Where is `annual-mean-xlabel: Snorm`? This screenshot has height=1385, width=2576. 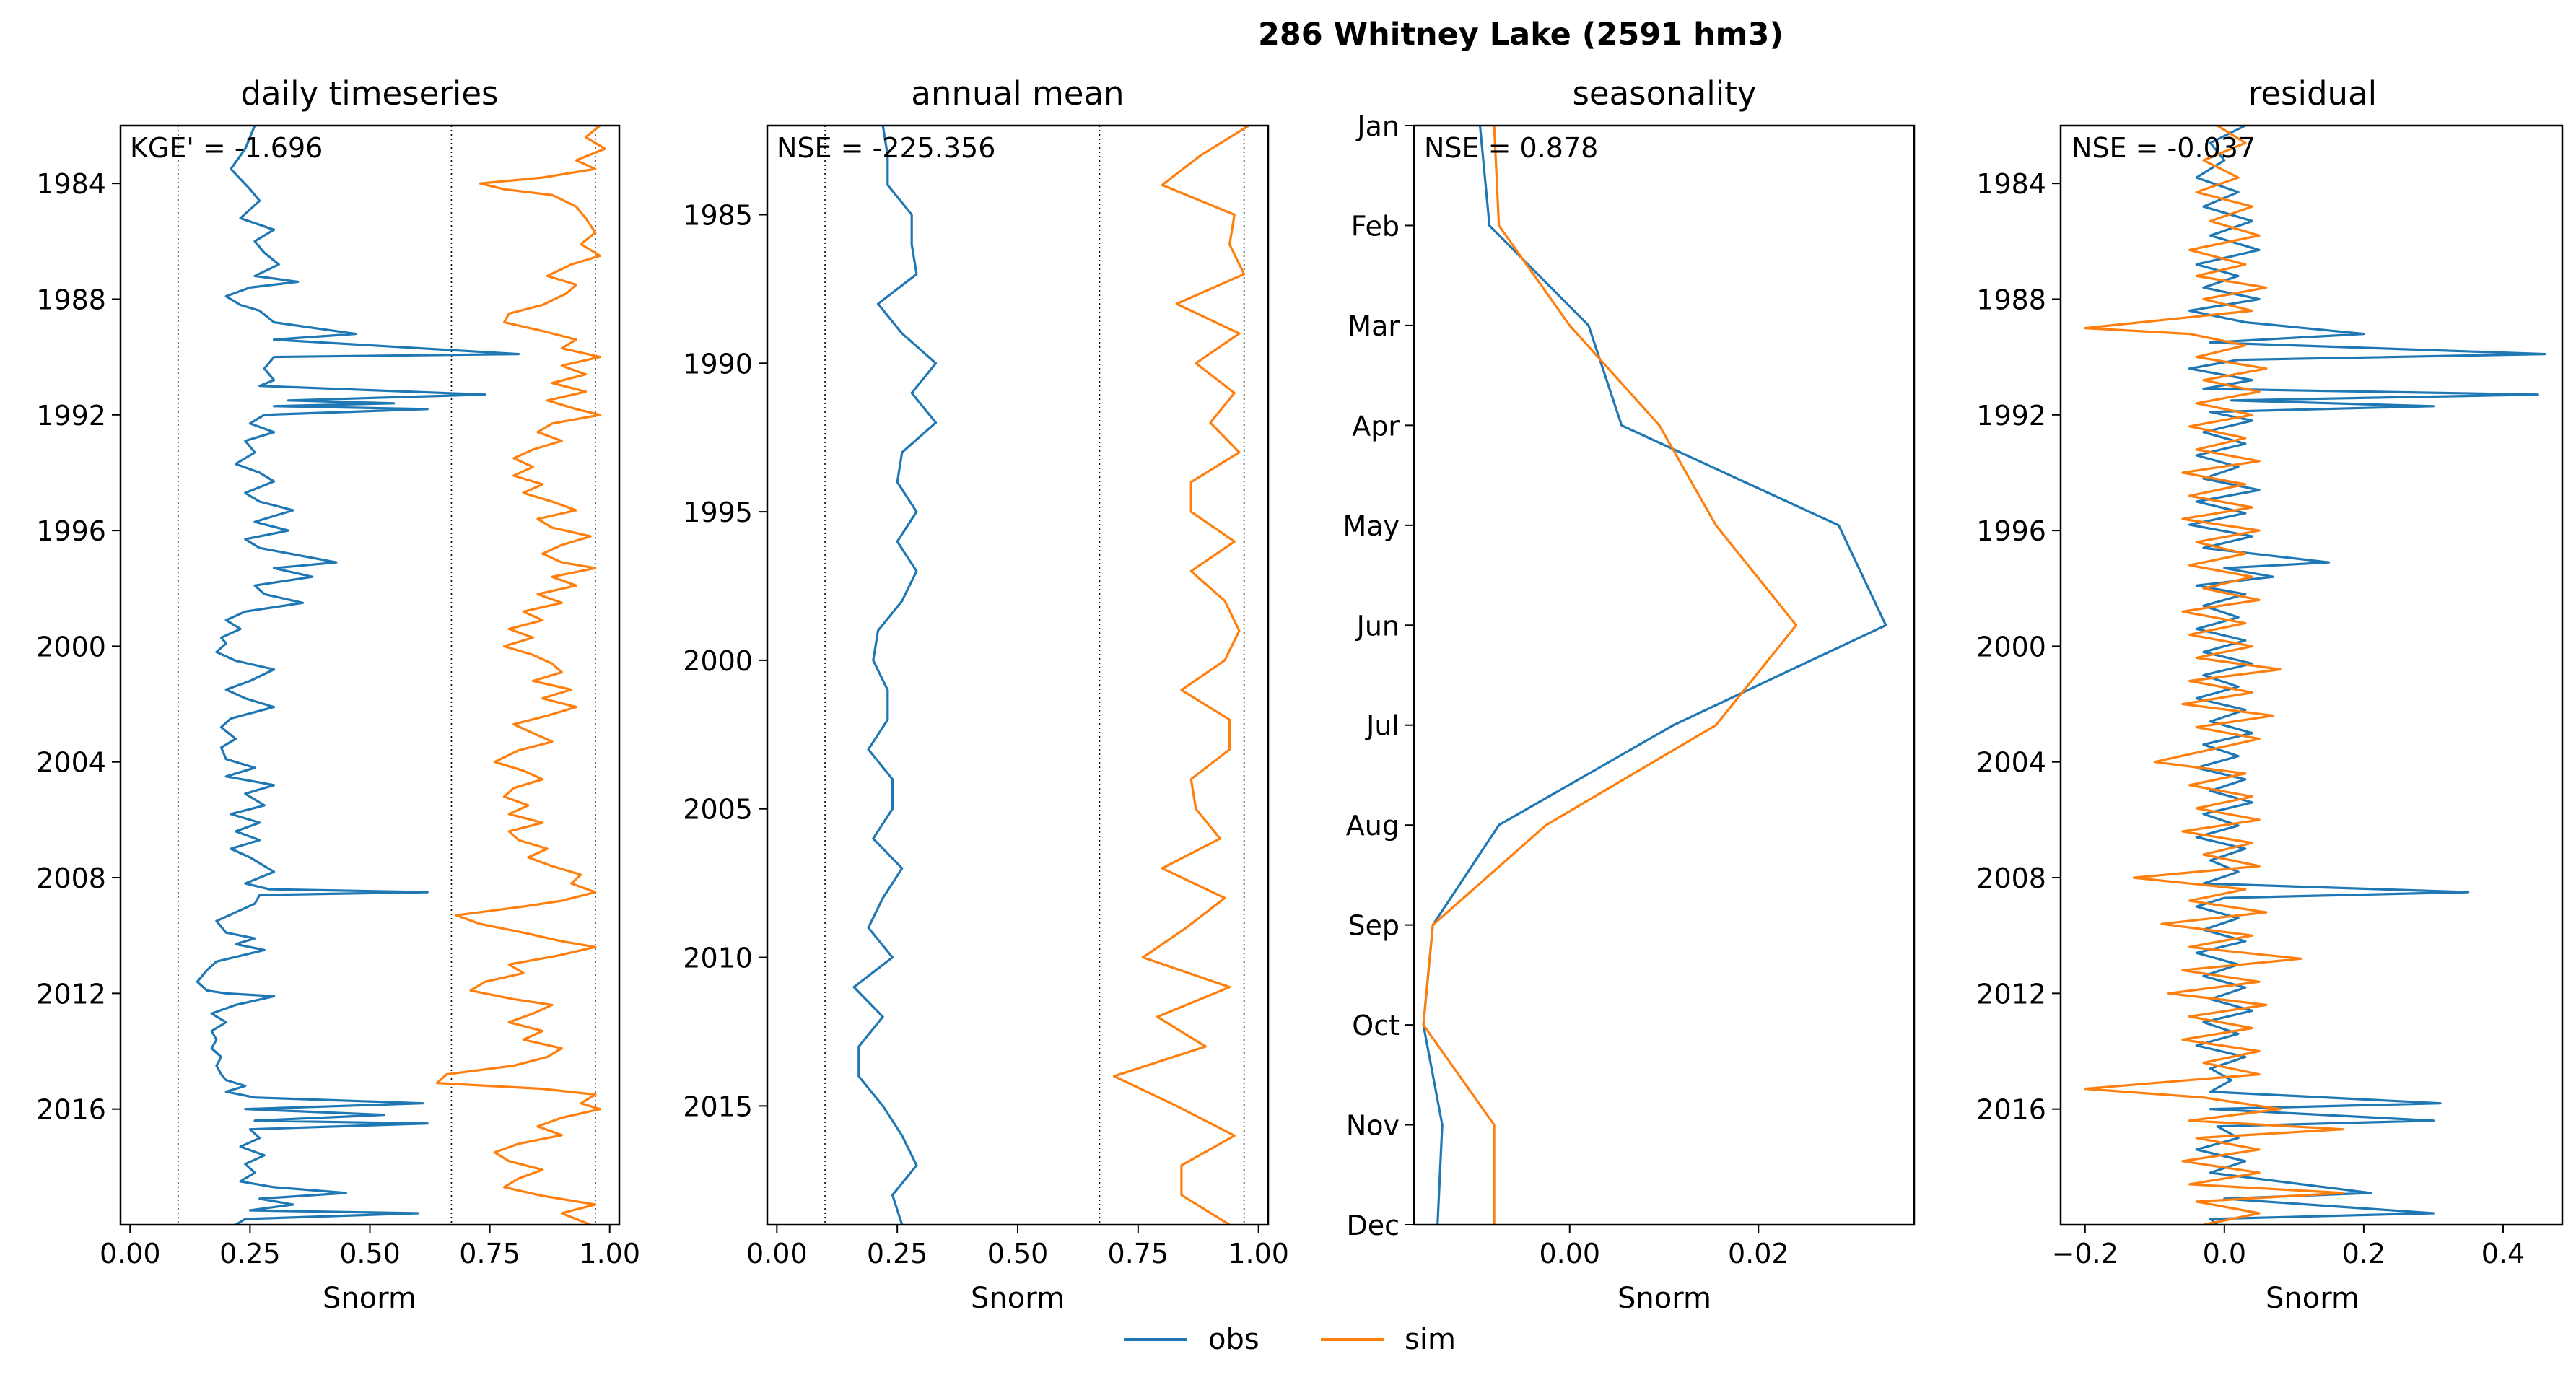 annual-mean-xlabel: Snorm is located at coordinates (1018, 1298).